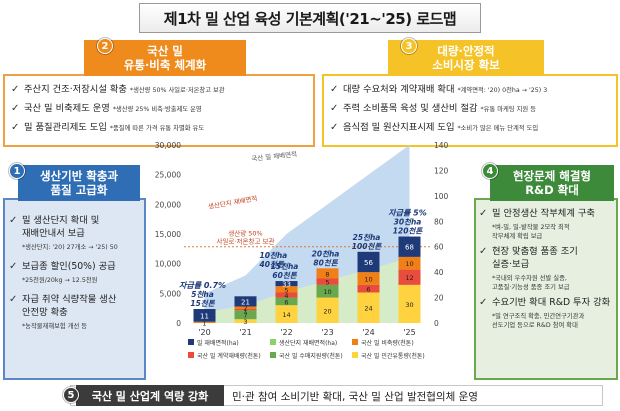 The image size is (620, 411). I want to click on section-2-item-2-sub: *생산량 25% 비축·방출제도 운영, so click(157, 109).